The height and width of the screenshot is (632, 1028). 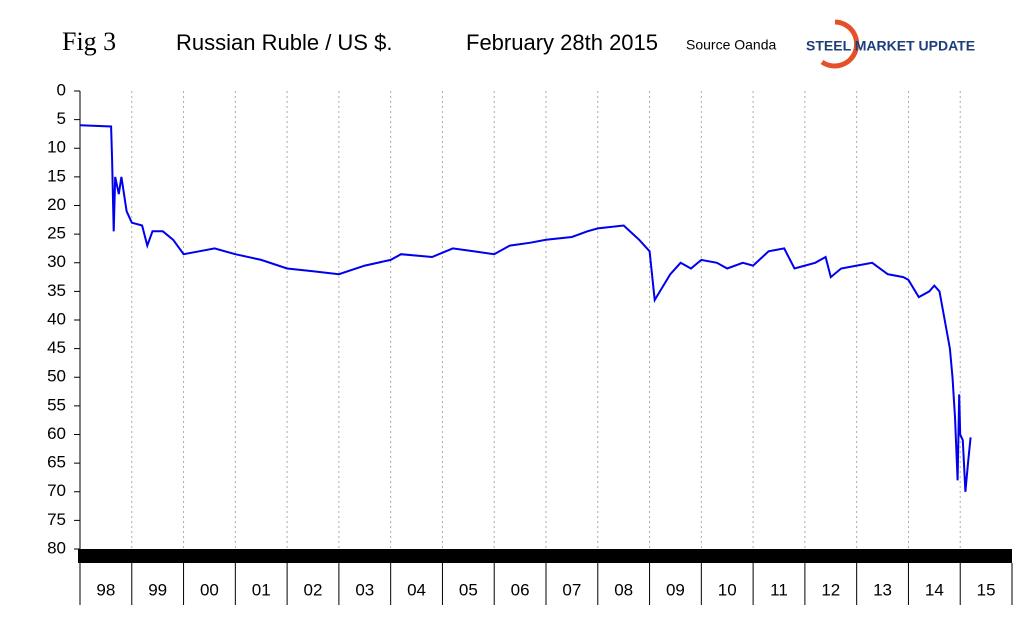 What do you see at coordinates (209, 589) in the screenshot?
I see `x-tick-label: 00` at bounding box center [209, 589].